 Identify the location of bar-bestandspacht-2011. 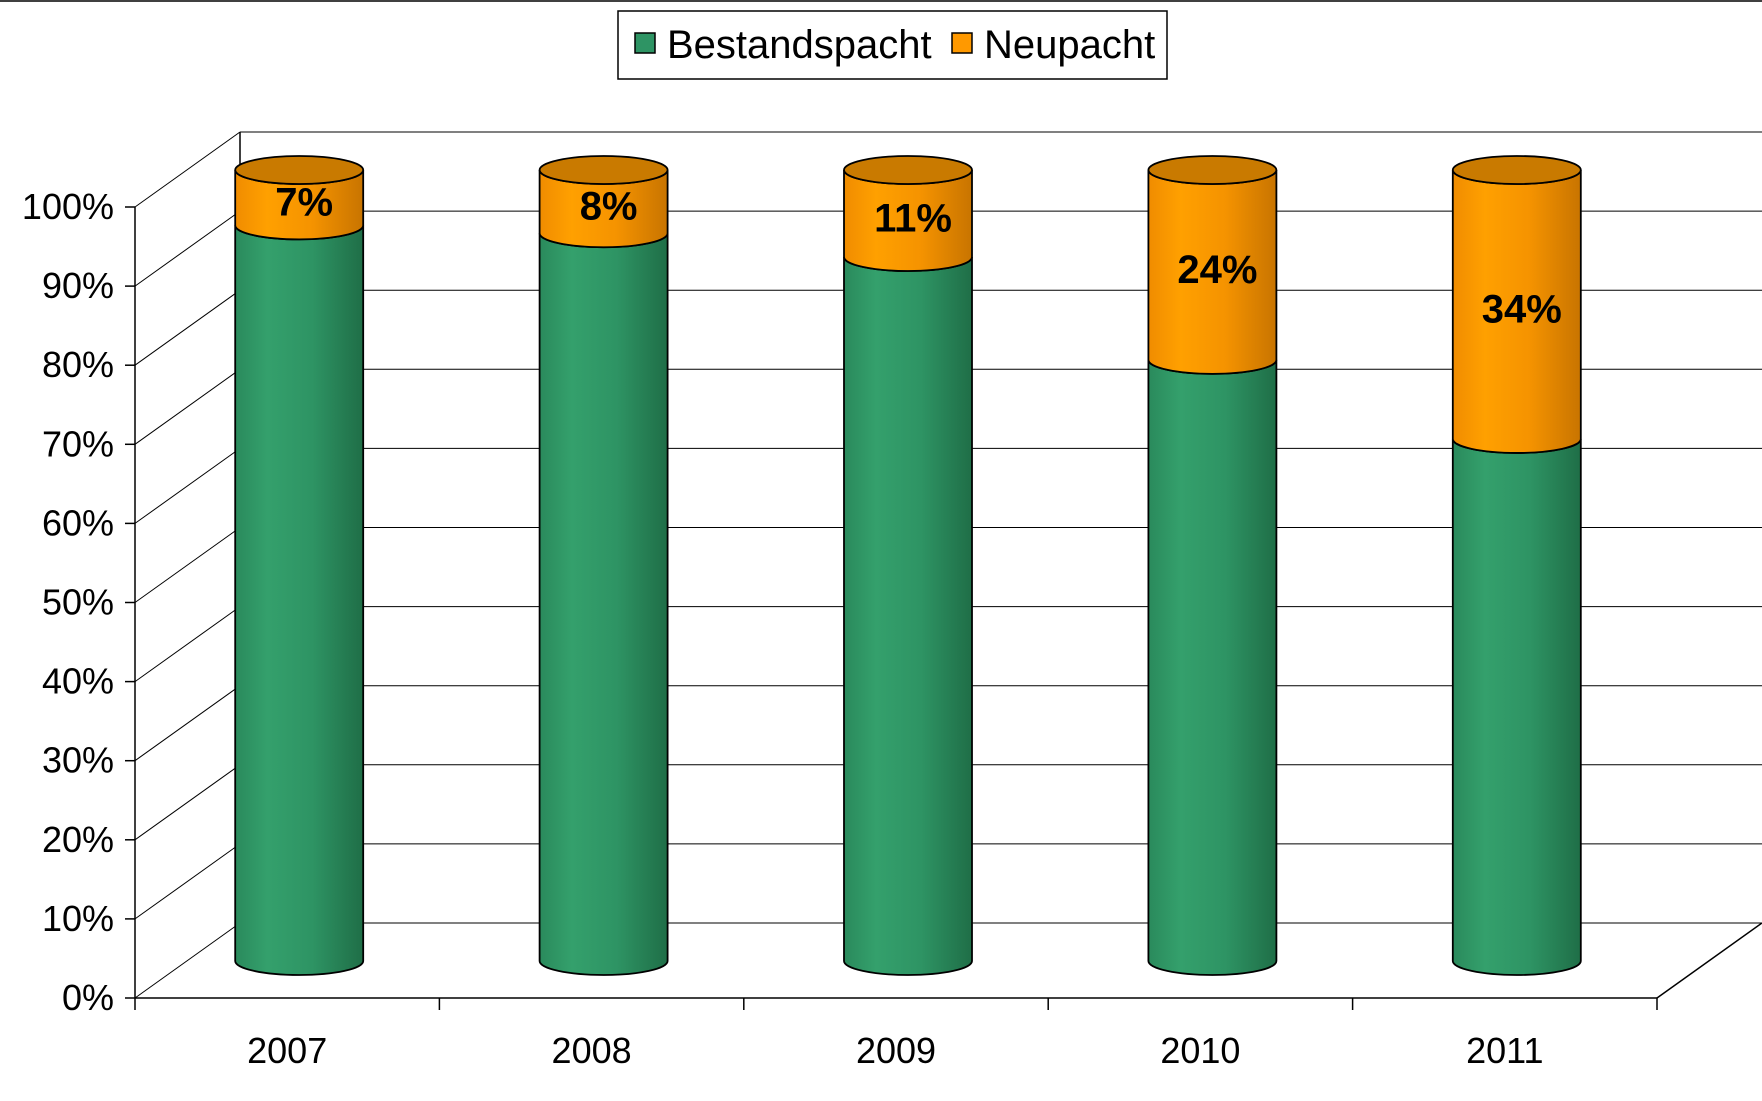
(1517, 707).